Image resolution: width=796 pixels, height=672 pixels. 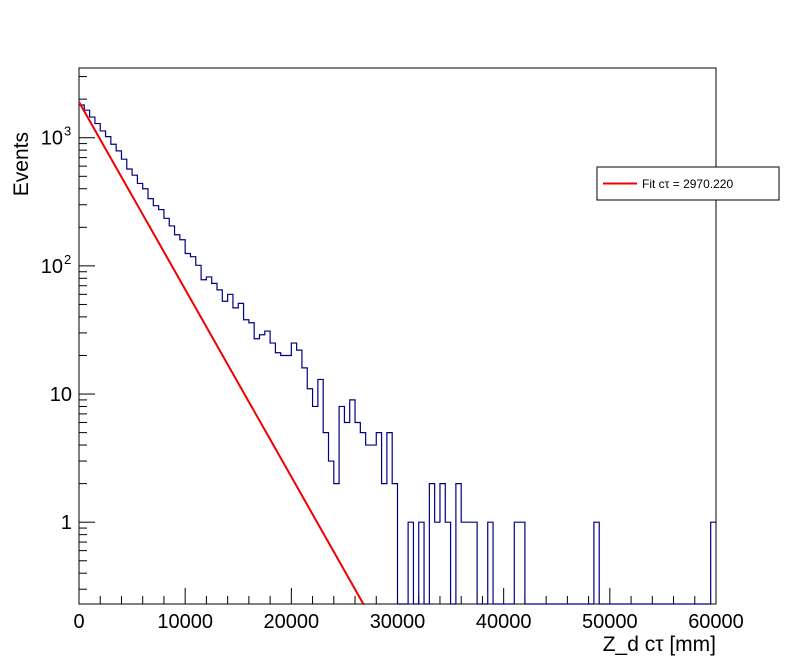 What do you see at coordinates (610, 622) in the screenshot?
I see `x-tick-label: 50000` at bounding box center [610, 622].